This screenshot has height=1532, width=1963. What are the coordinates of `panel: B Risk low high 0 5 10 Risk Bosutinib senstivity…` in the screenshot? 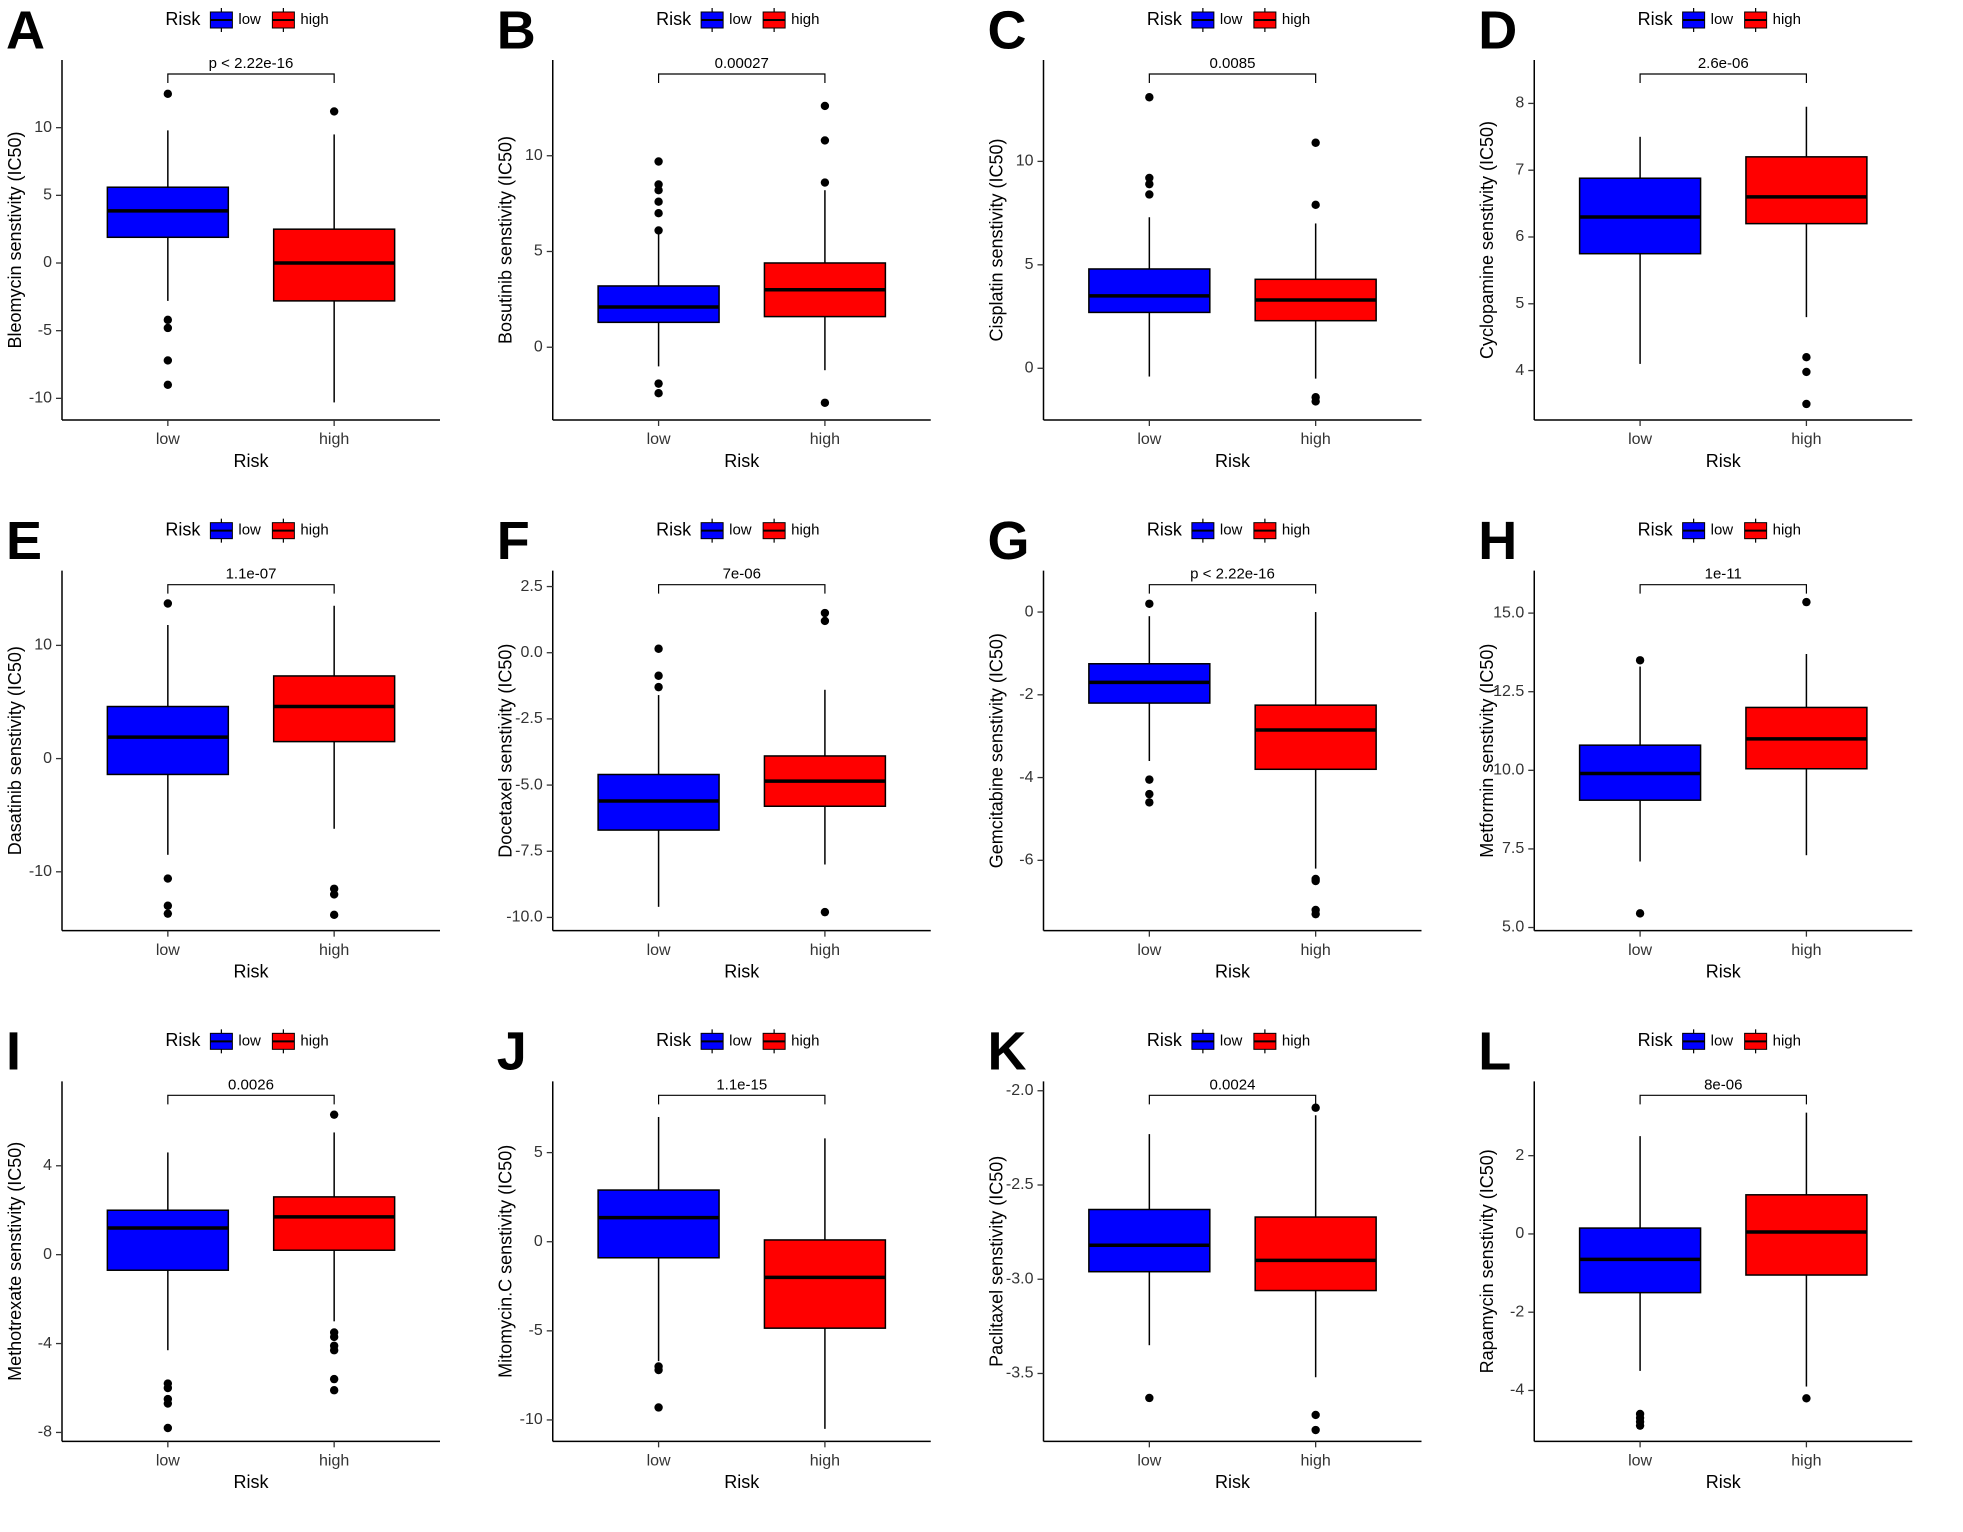 It's located at (713, 235).